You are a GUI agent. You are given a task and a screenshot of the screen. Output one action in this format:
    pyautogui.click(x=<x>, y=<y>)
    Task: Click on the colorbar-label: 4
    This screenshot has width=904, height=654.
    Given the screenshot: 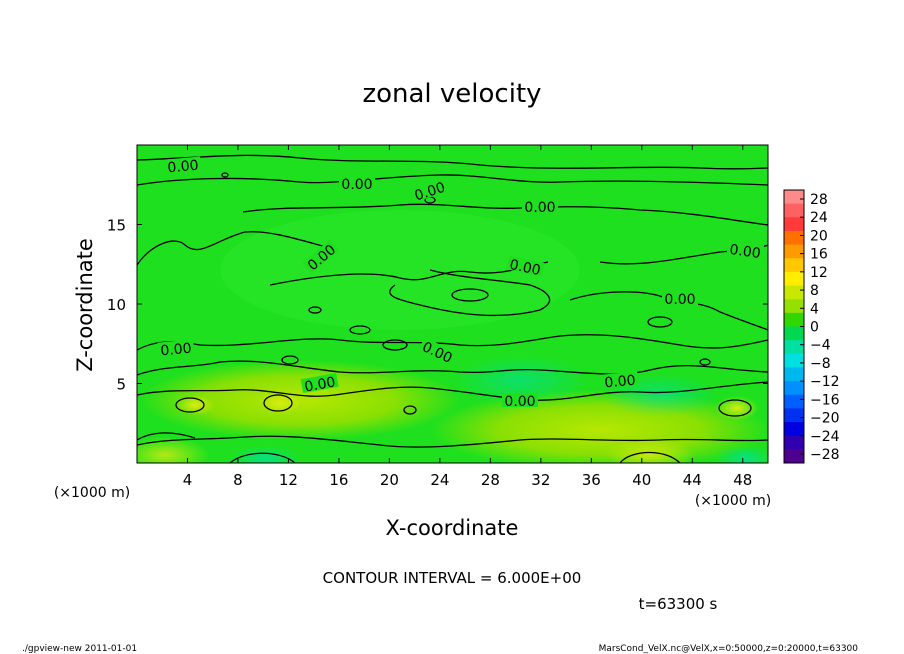 What is the action you would take?
    pyautogui.click(x=814, y=309)
    